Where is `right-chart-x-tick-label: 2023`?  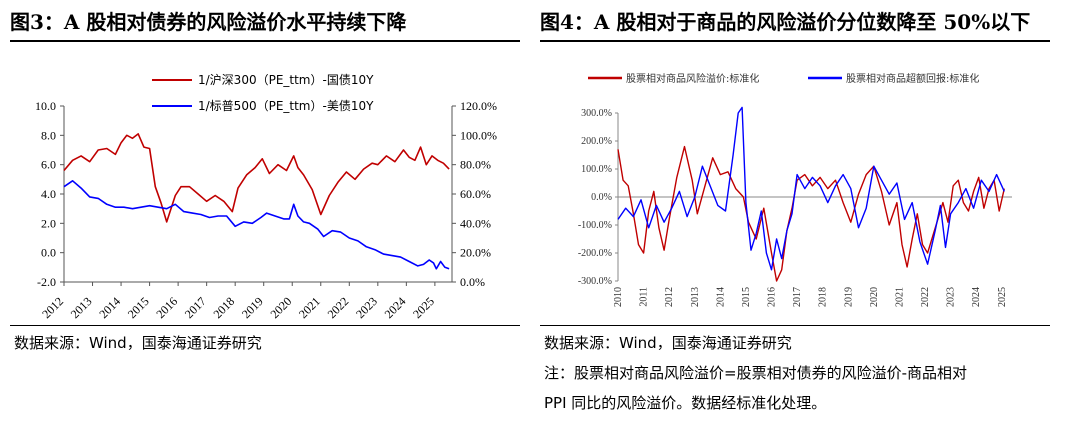
right-chart-x-tick-label: 2023 is located at coordinates (951, 297).